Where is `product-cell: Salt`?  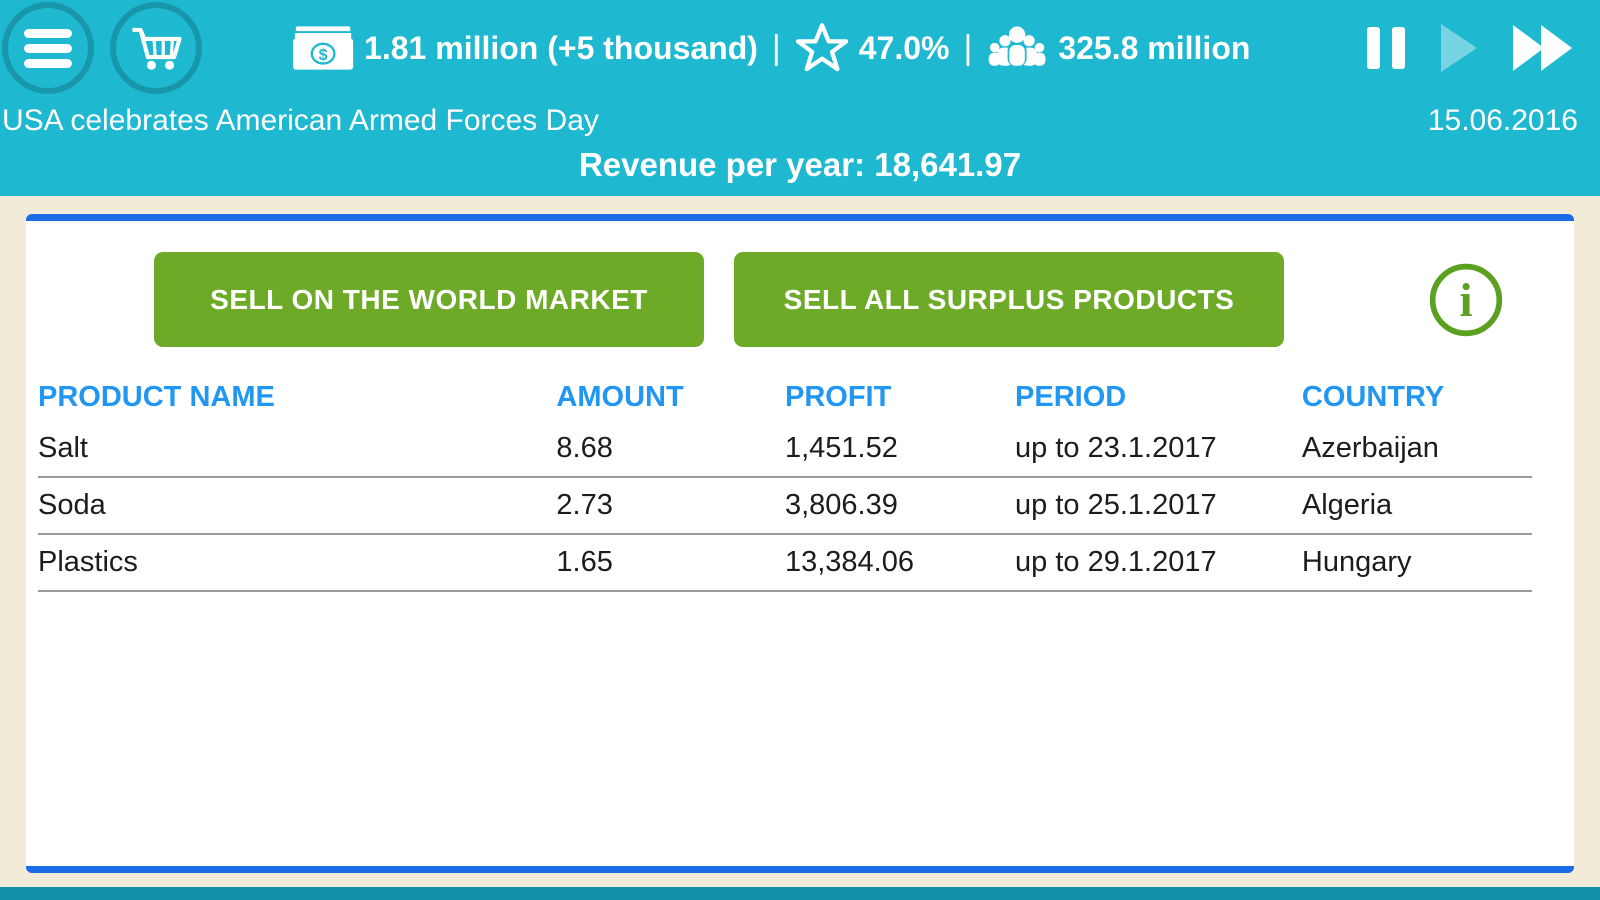 product-cell: Salt is located at coordinates (63, 448).